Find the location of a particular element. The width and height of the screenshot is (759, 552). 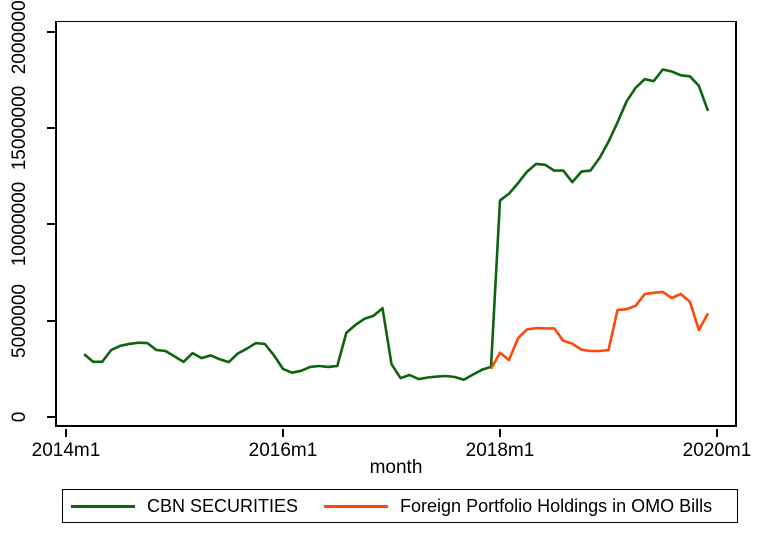

x-tick-label: 2020m1 is located at coordinates (717, 450).